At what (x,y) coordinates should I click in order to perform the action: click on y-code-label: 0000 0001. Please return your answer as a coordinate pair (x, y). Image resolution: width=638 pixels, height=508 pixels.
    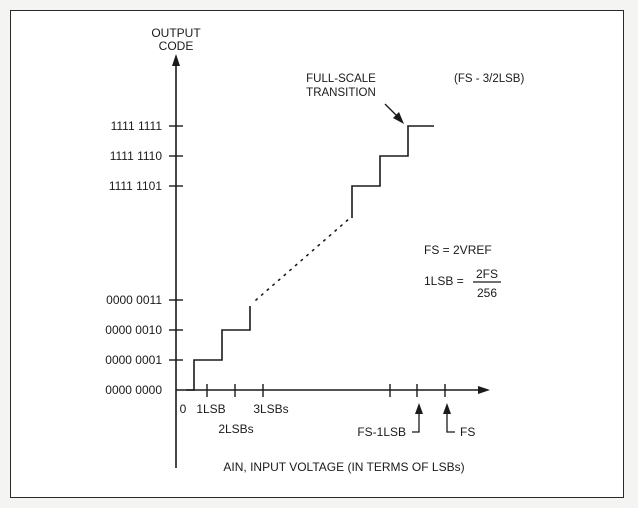
    Looking at the image, I should click on (133, 360).